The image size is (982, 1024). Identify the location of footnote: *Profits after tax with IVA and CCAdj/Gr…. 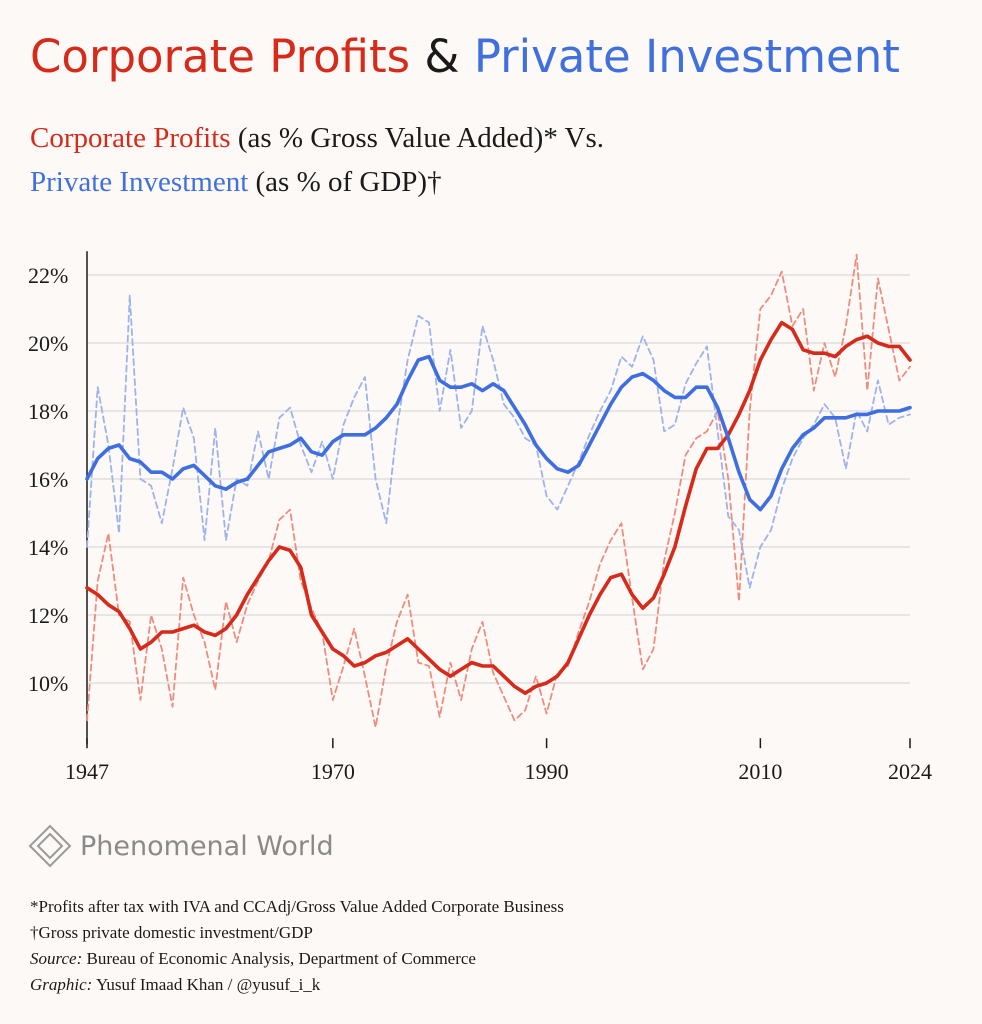
(297, 906).